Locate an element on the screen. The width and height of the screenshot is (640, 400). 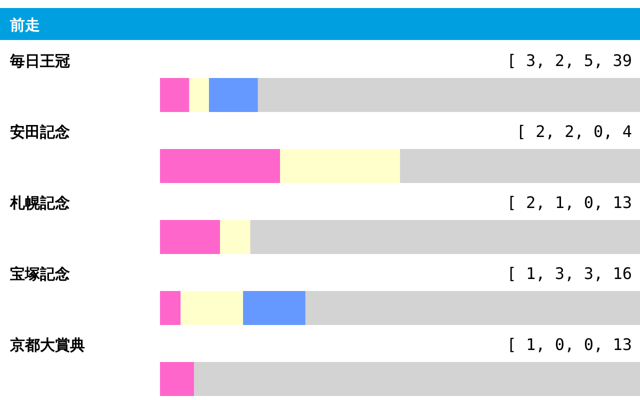
text: 前走 is located at coordinates (24, 25).